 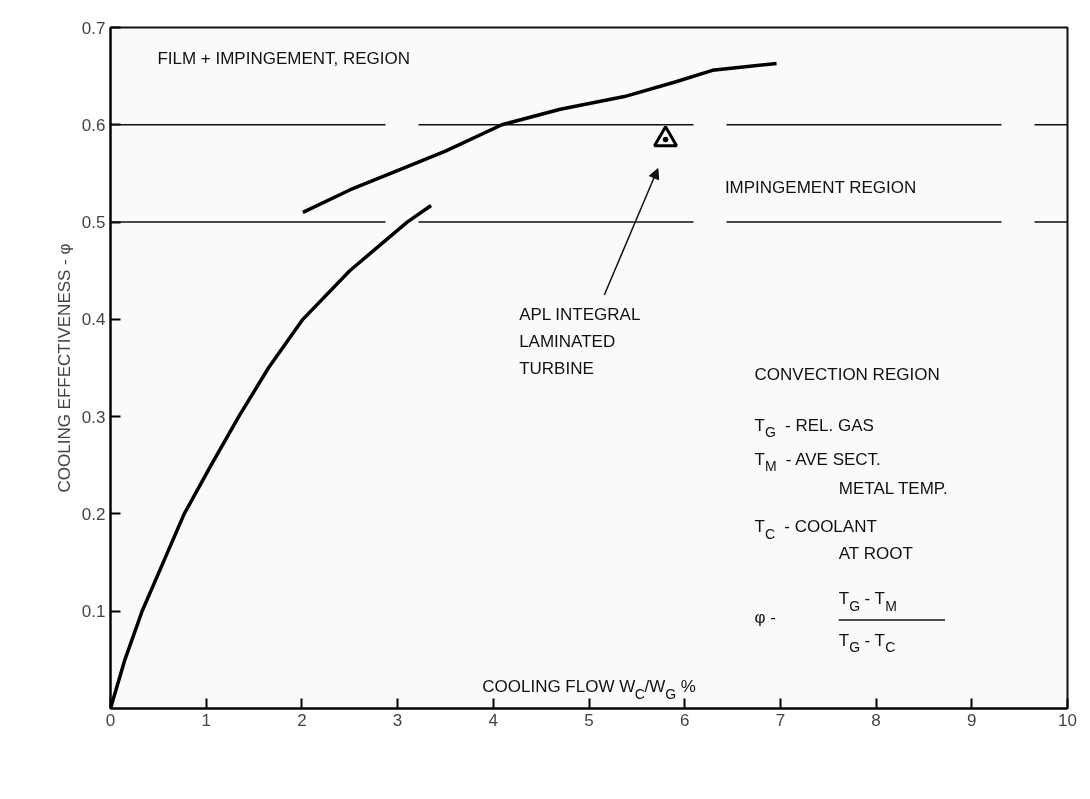 I want to click on x-tick-label: 9, so click(x=972, y=720).